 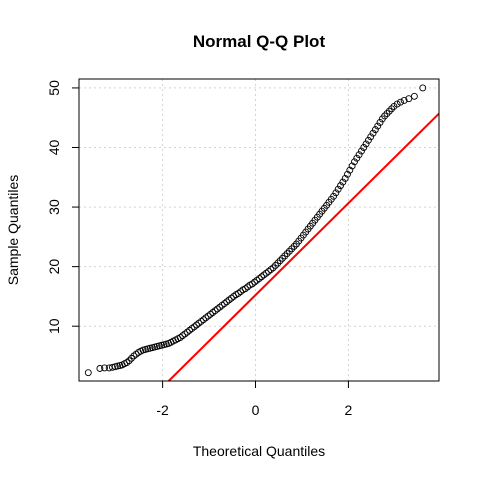 I want to click on x-tick-label: 2, so click(x=349, y=410).